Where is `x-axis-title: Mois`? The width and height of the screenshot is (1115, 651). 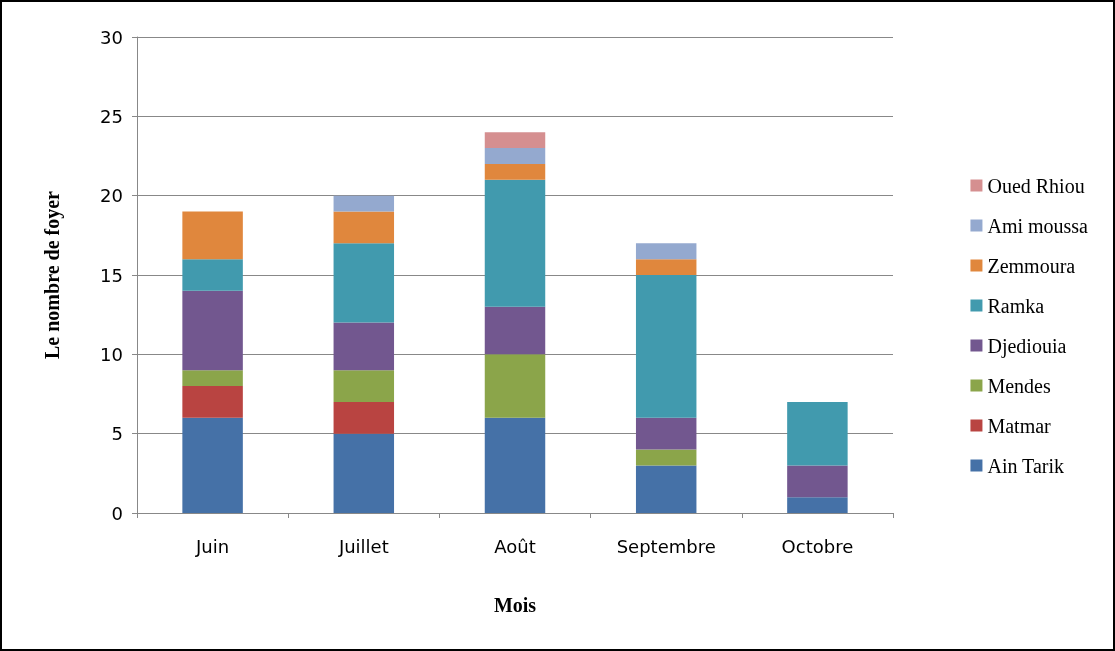 x-axis-title: Mois is located at coordinates (515, 605).